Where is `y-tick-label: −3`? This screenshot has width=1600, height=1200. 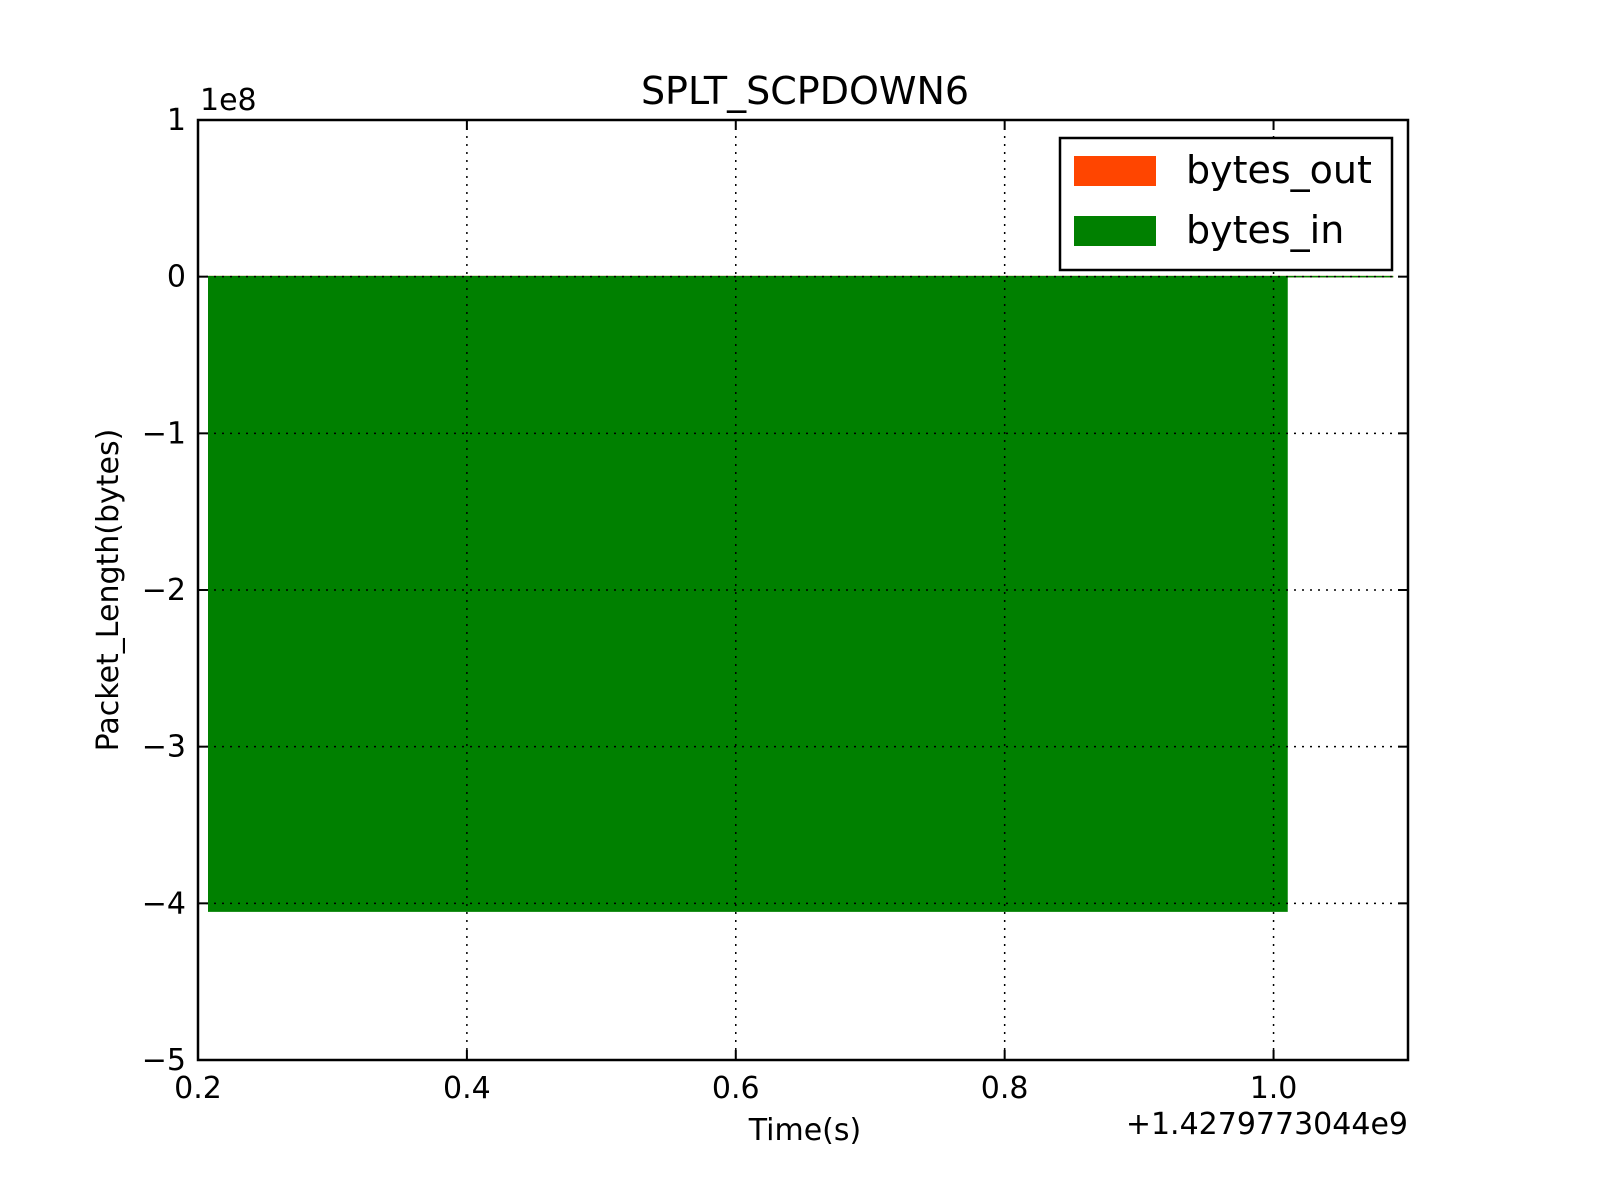
y-tick-label: −3 is located at coordinates (164, 747).